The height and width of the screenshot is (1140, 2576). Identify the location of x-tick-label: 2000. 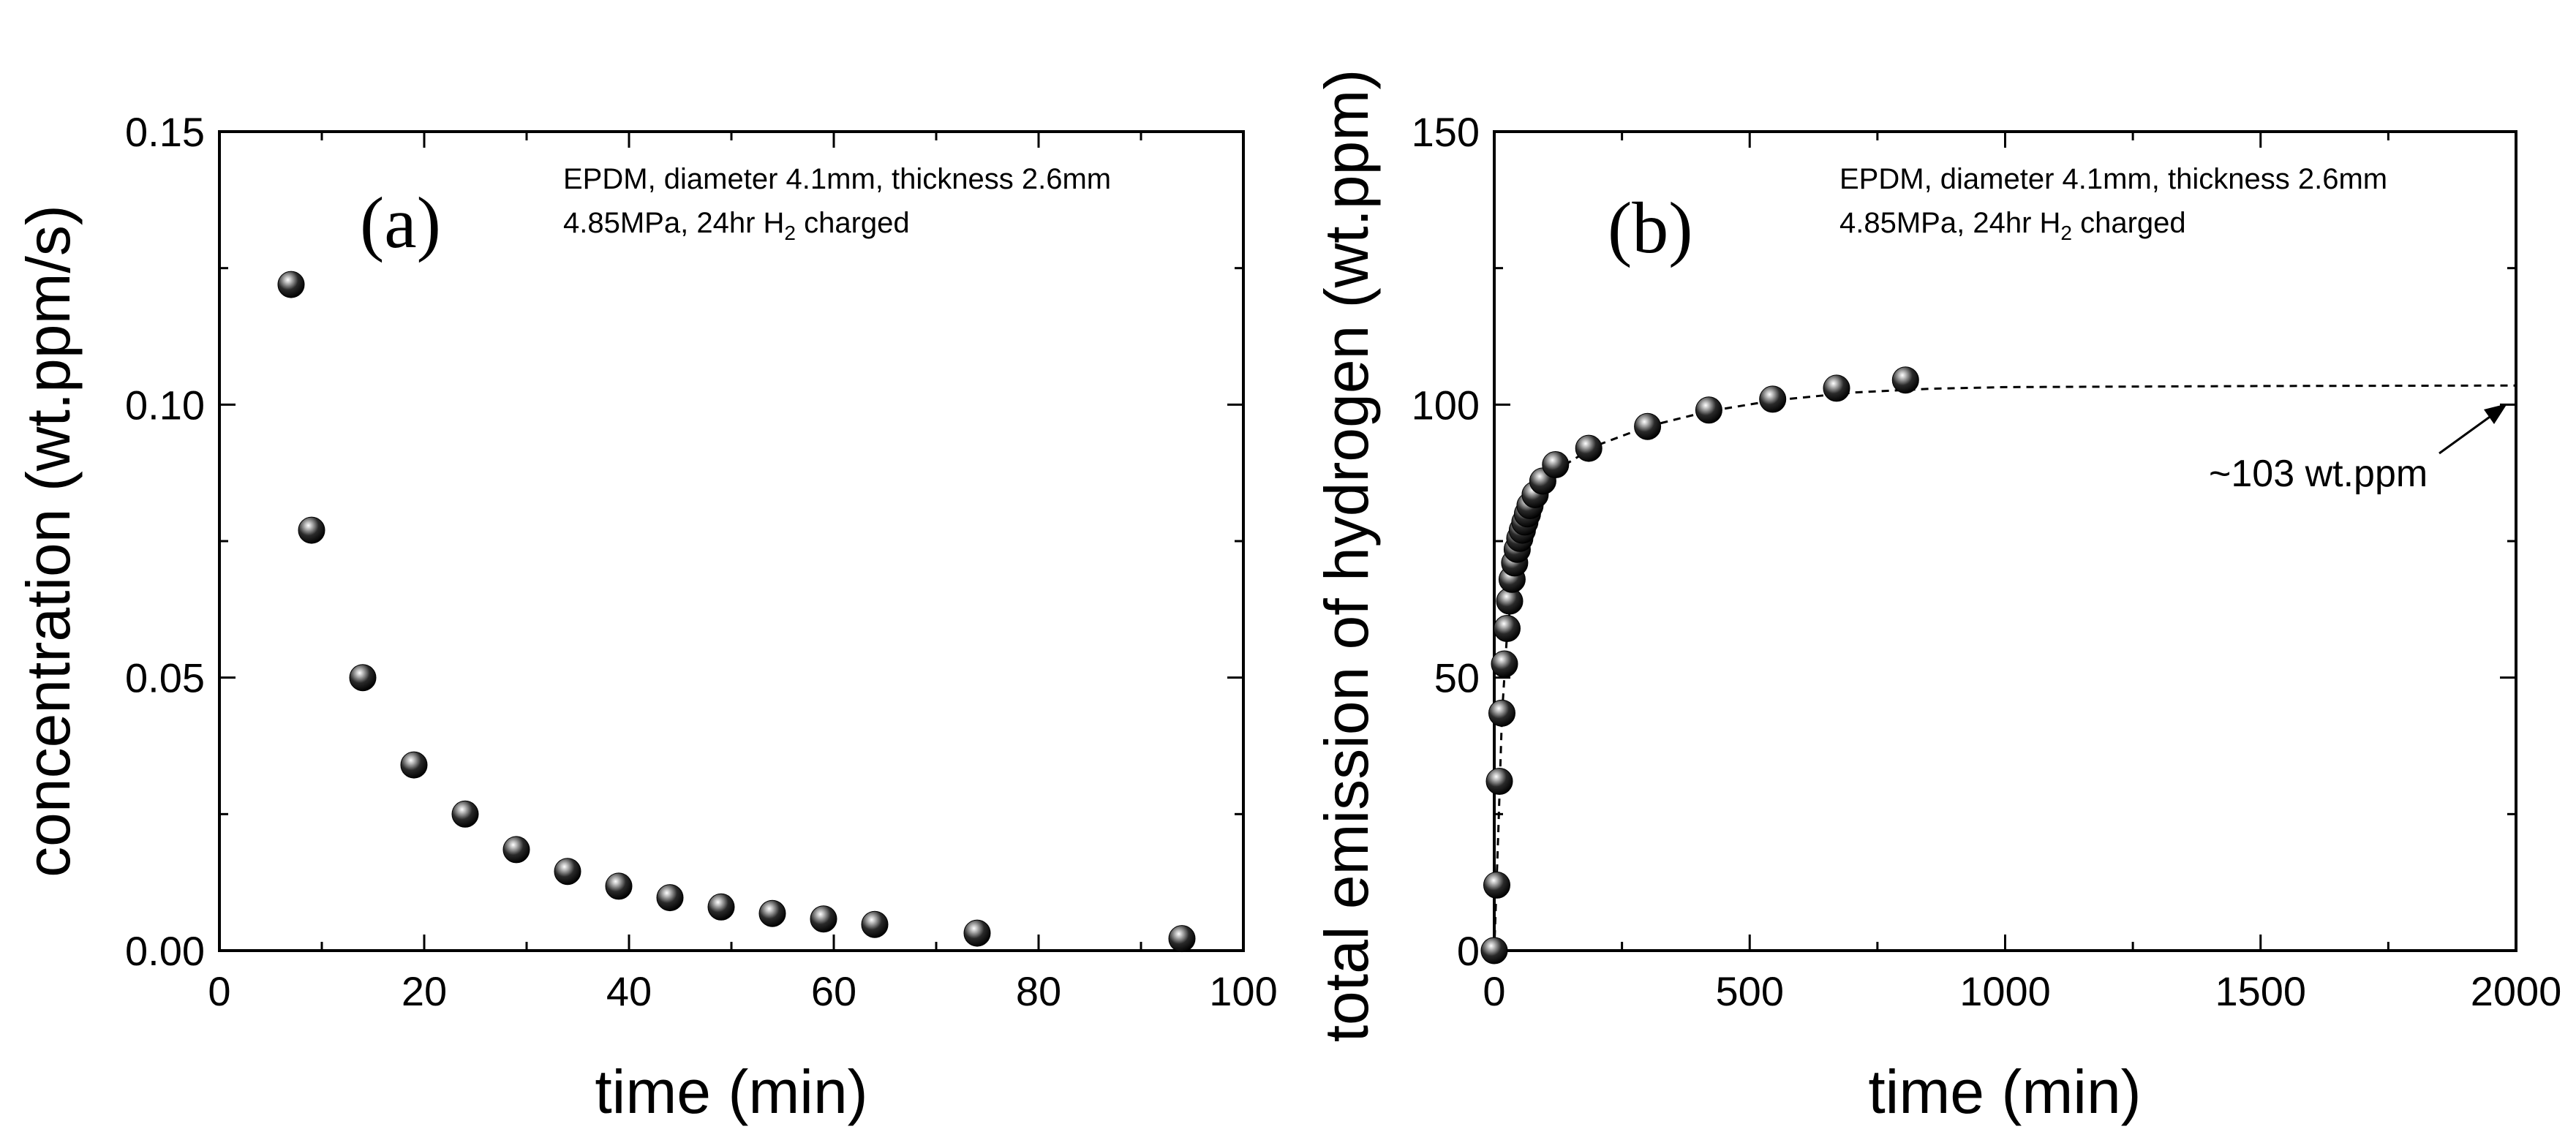
(2516, 991).